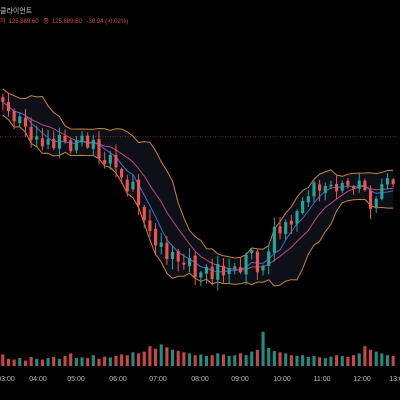  I want to click on x-tick-label: 06:00, so click(118, 379).